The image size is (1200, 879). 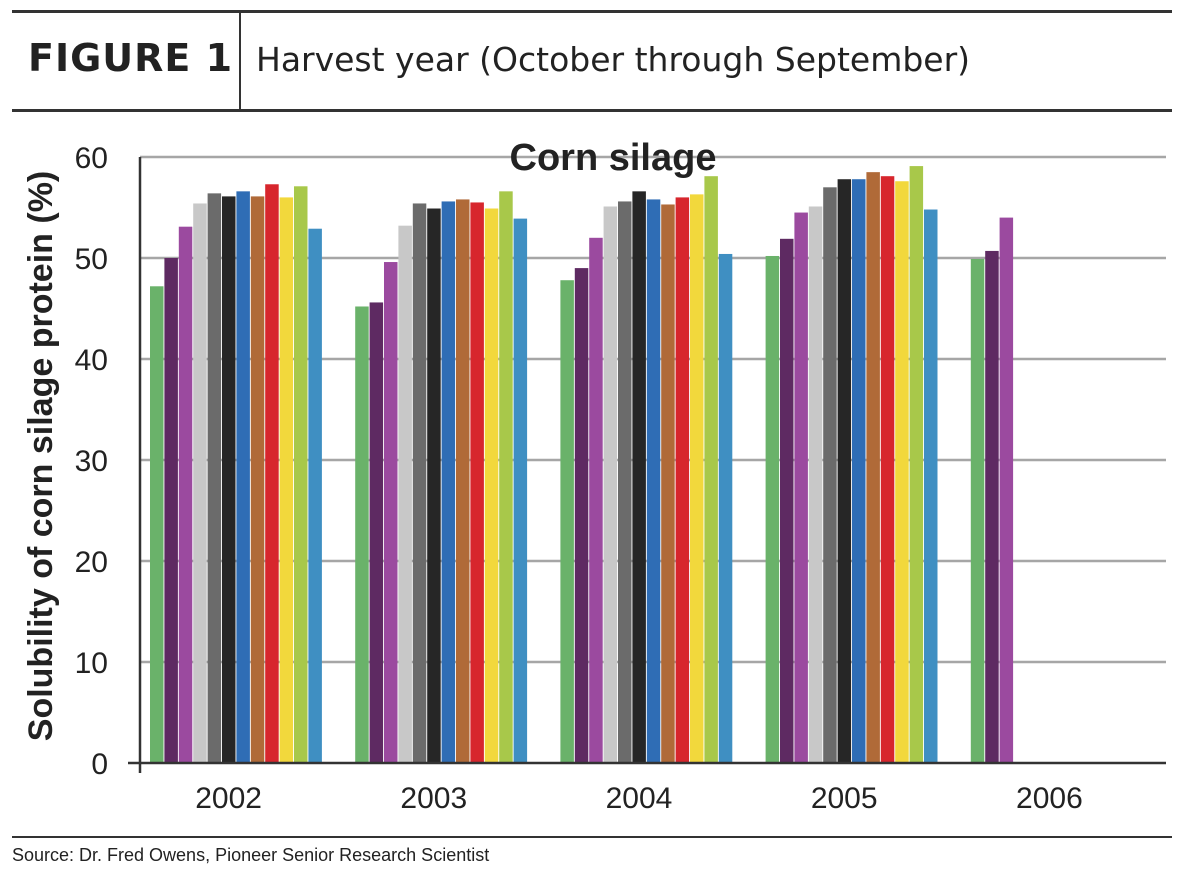 What do you see at coordinates (613, 59) in the screenshot?
I see `figure-caption: Harvest year (October through September)` at bounding box center [613, 59].